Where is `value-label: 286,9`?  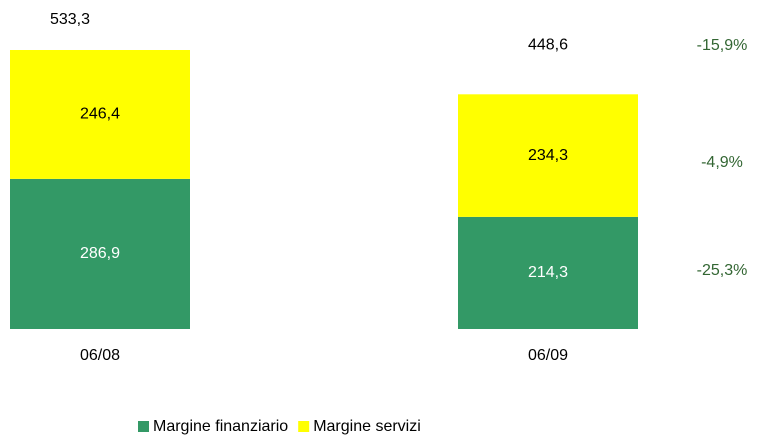 value-label: 286,9 is located at coordinates (100, 253).